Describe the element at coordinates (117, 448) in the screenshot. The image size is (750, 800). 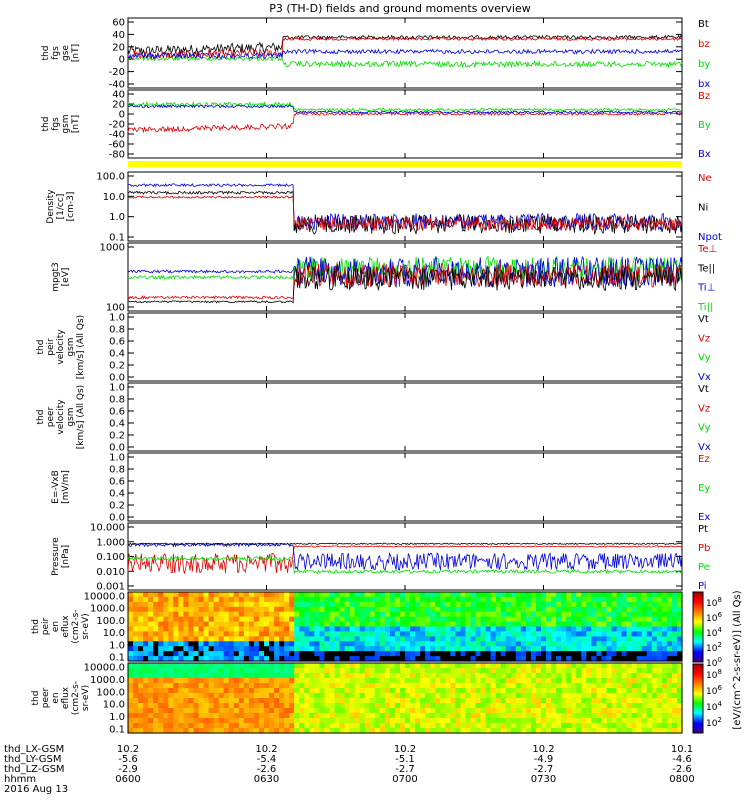
I see `y-tick-label: 0.0` at that location.